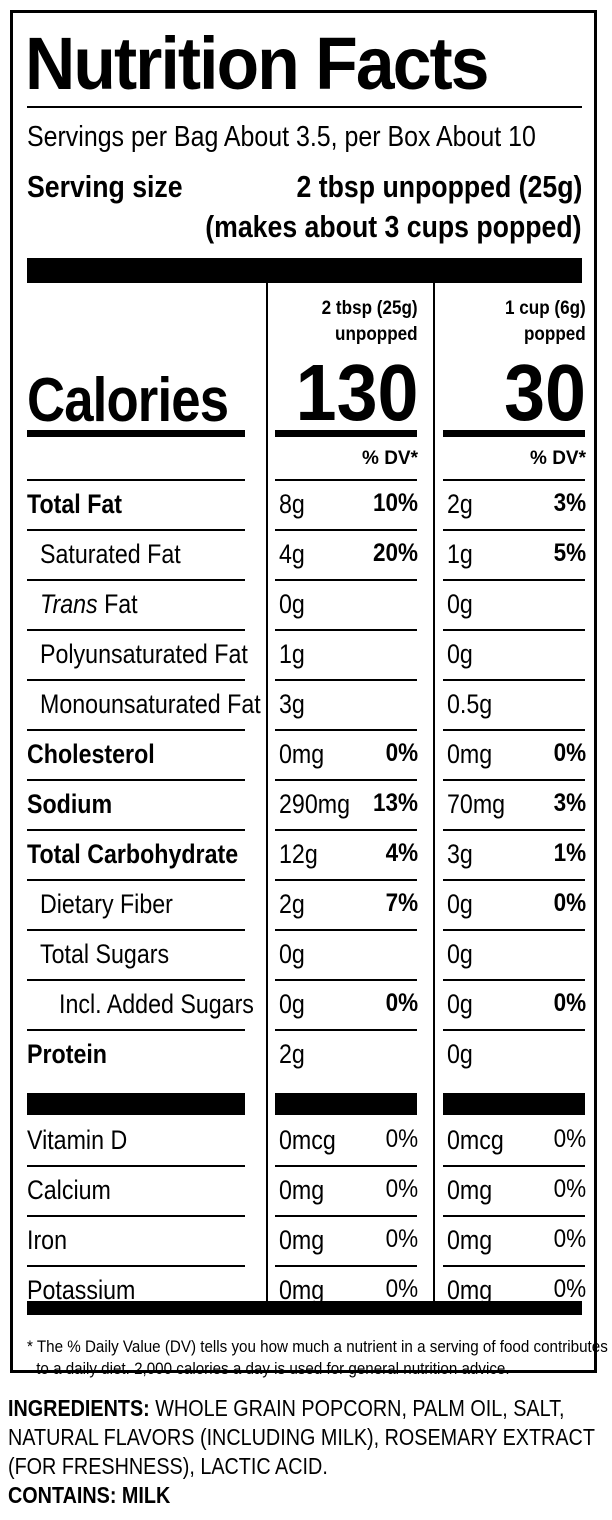  I want to click on vitamin-row: Vitamin D 0mcg 0% 0mcg 0%, so click(303, 1140).